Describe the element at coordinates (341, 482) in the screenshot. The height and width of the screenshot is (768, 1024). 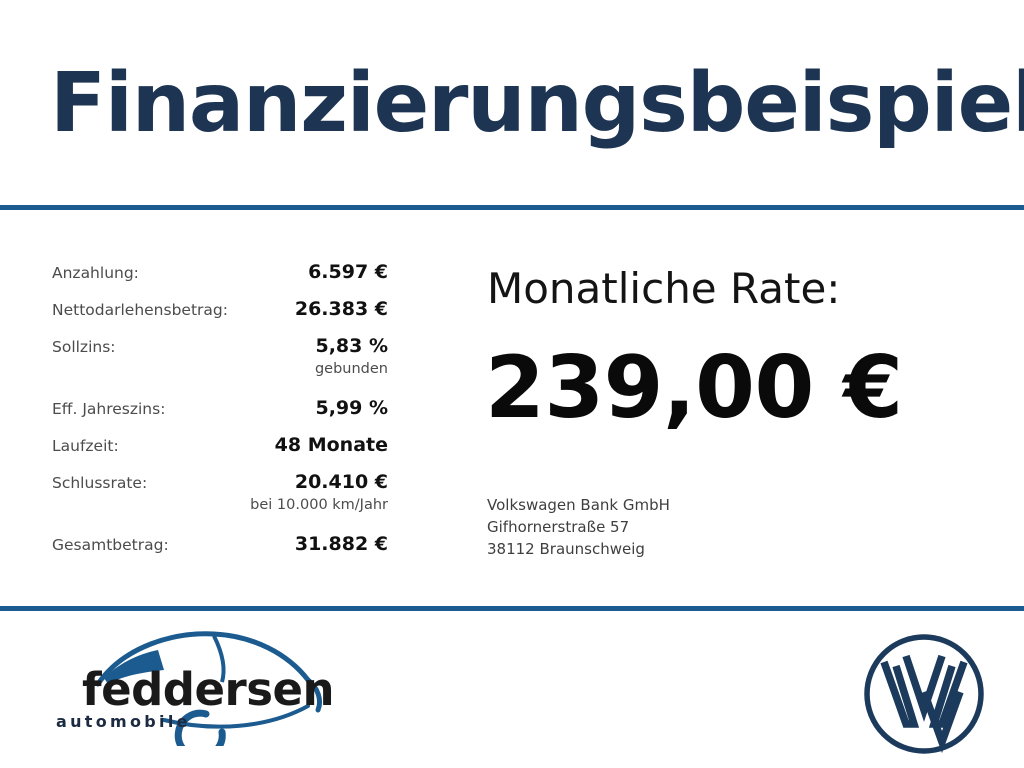
I see `row-value: 20.410 €` at that location.